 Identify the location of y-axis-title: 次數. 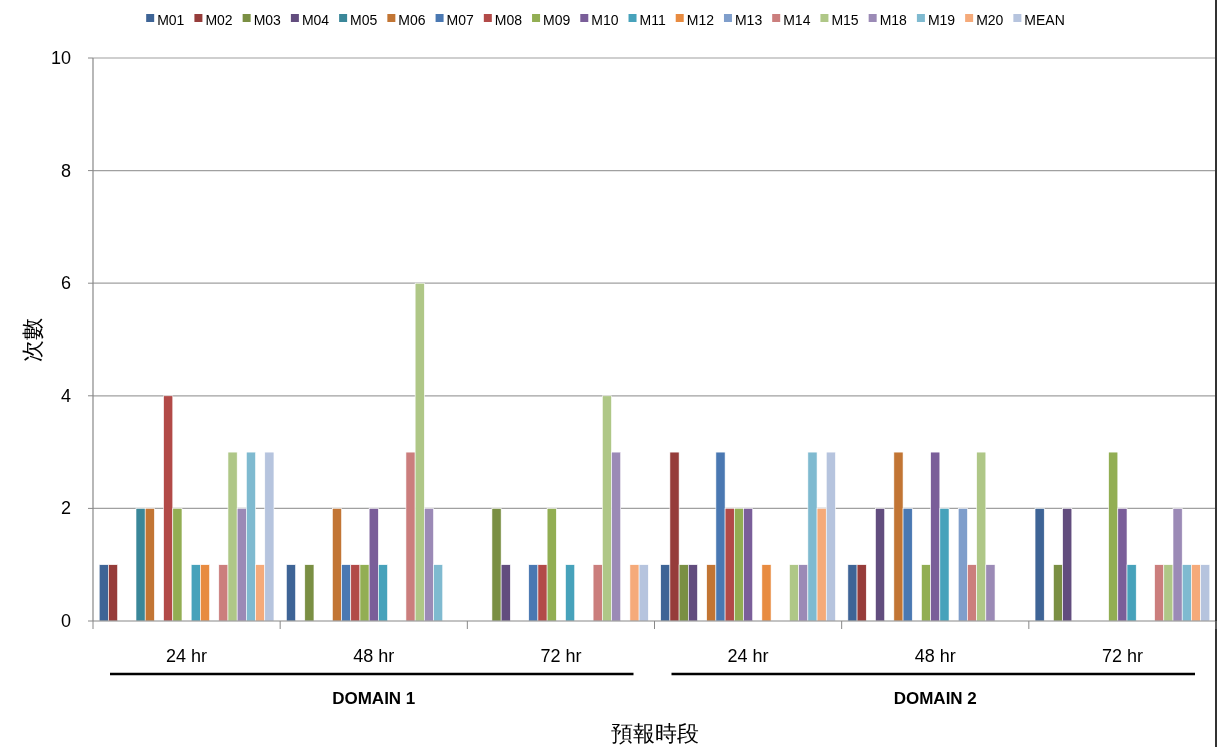
(32, 339).